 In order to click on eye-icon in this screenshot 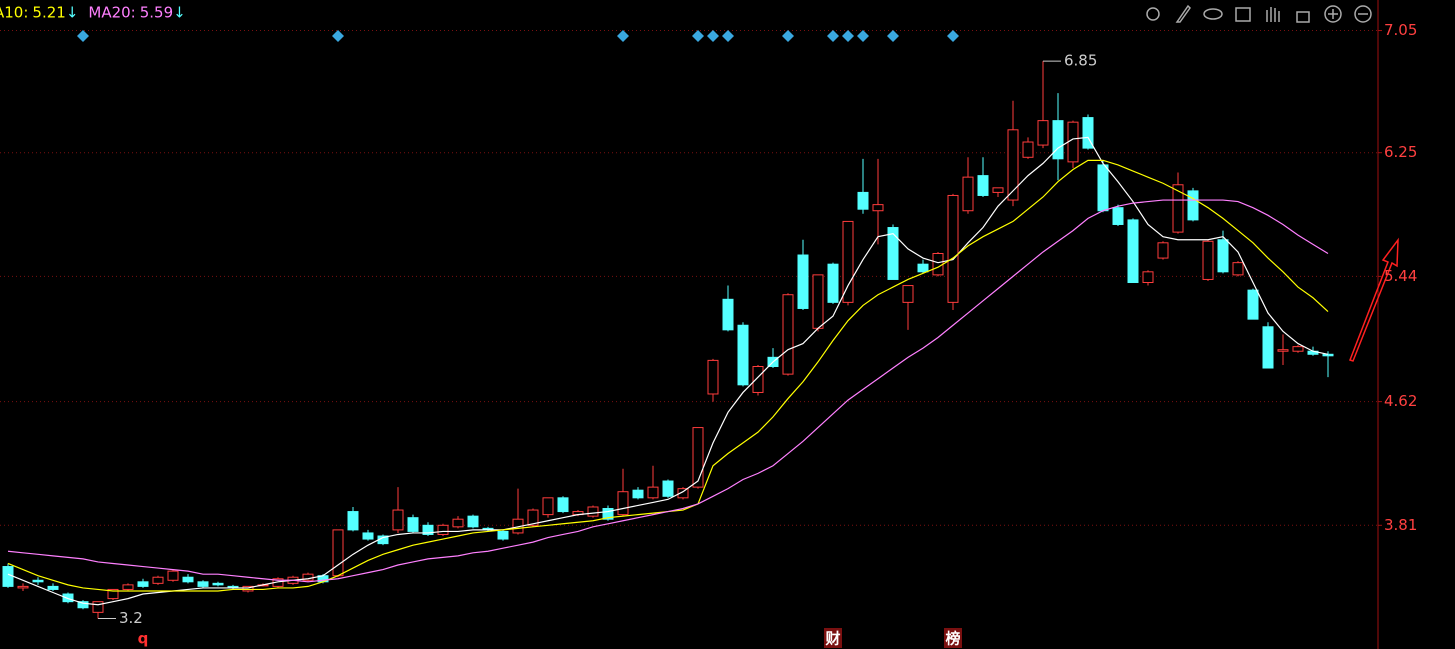, I will do `click(1213, 14)`.